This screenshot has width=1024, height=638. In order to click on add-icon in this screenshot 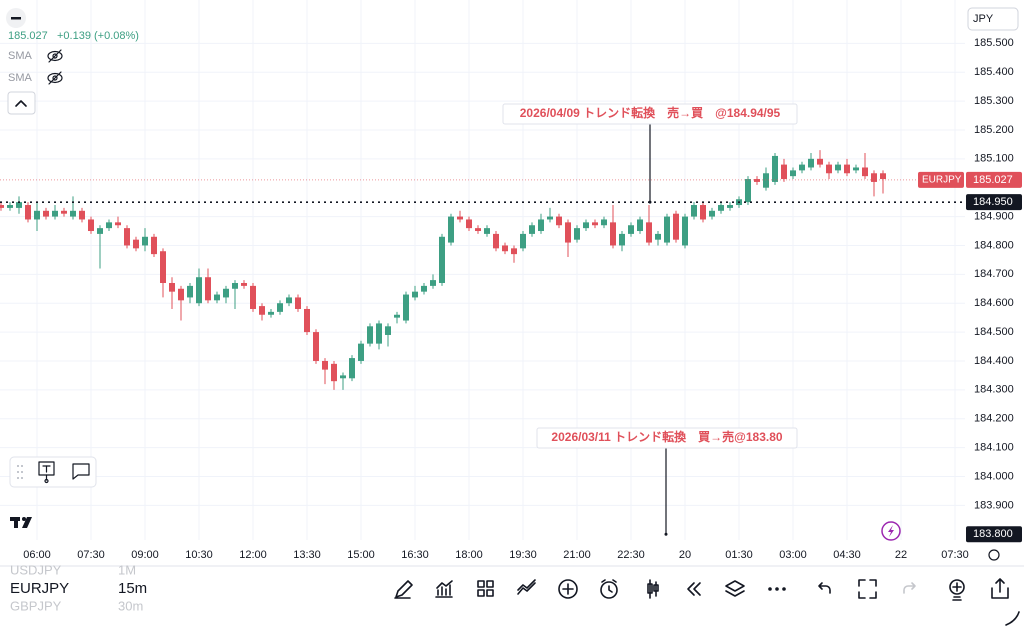, I will do `click(568, 589)`.